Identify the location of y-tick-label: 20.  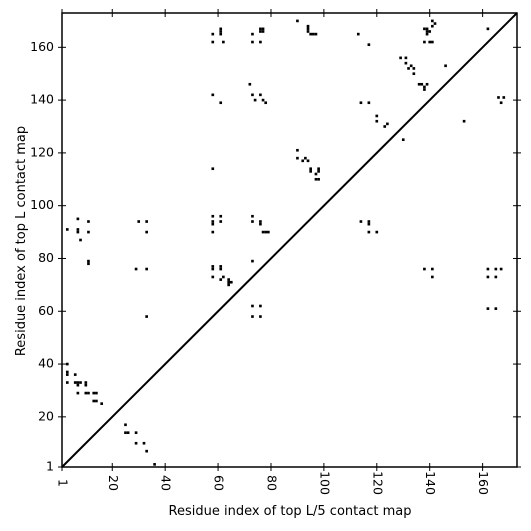
(46, 415).